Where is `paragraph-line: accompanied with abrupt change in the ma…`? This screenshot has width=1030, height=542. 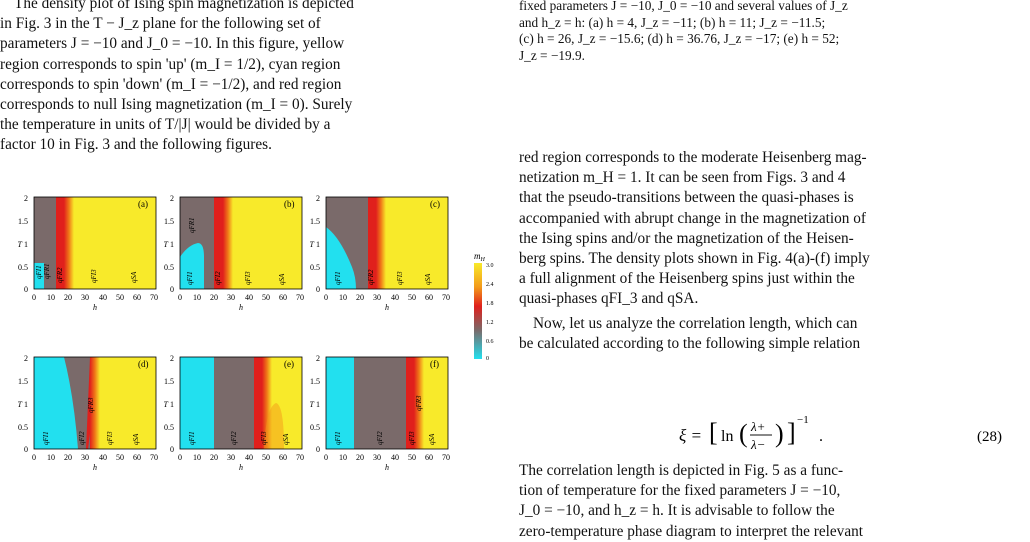
paragraph-line: accompanied with abrupt change in the ma… is located at coordinates (693, 218).